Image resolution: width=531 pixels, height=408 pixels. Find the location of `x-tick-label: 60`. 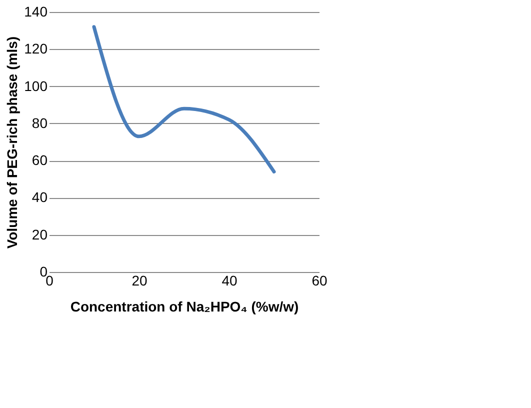

x-tick-label: 60 is located at coordinates (320, 280).